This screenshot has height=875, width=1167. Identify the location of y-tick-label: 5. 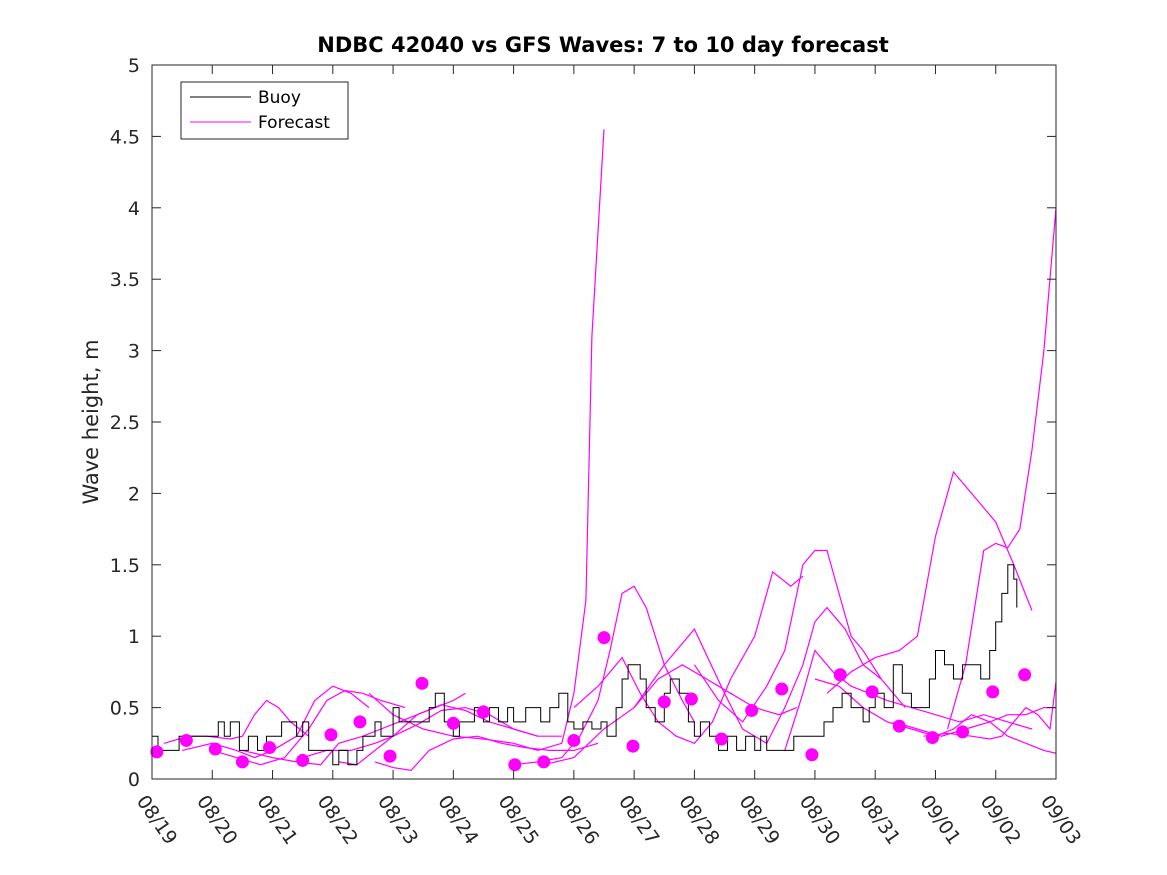
(134, 66).